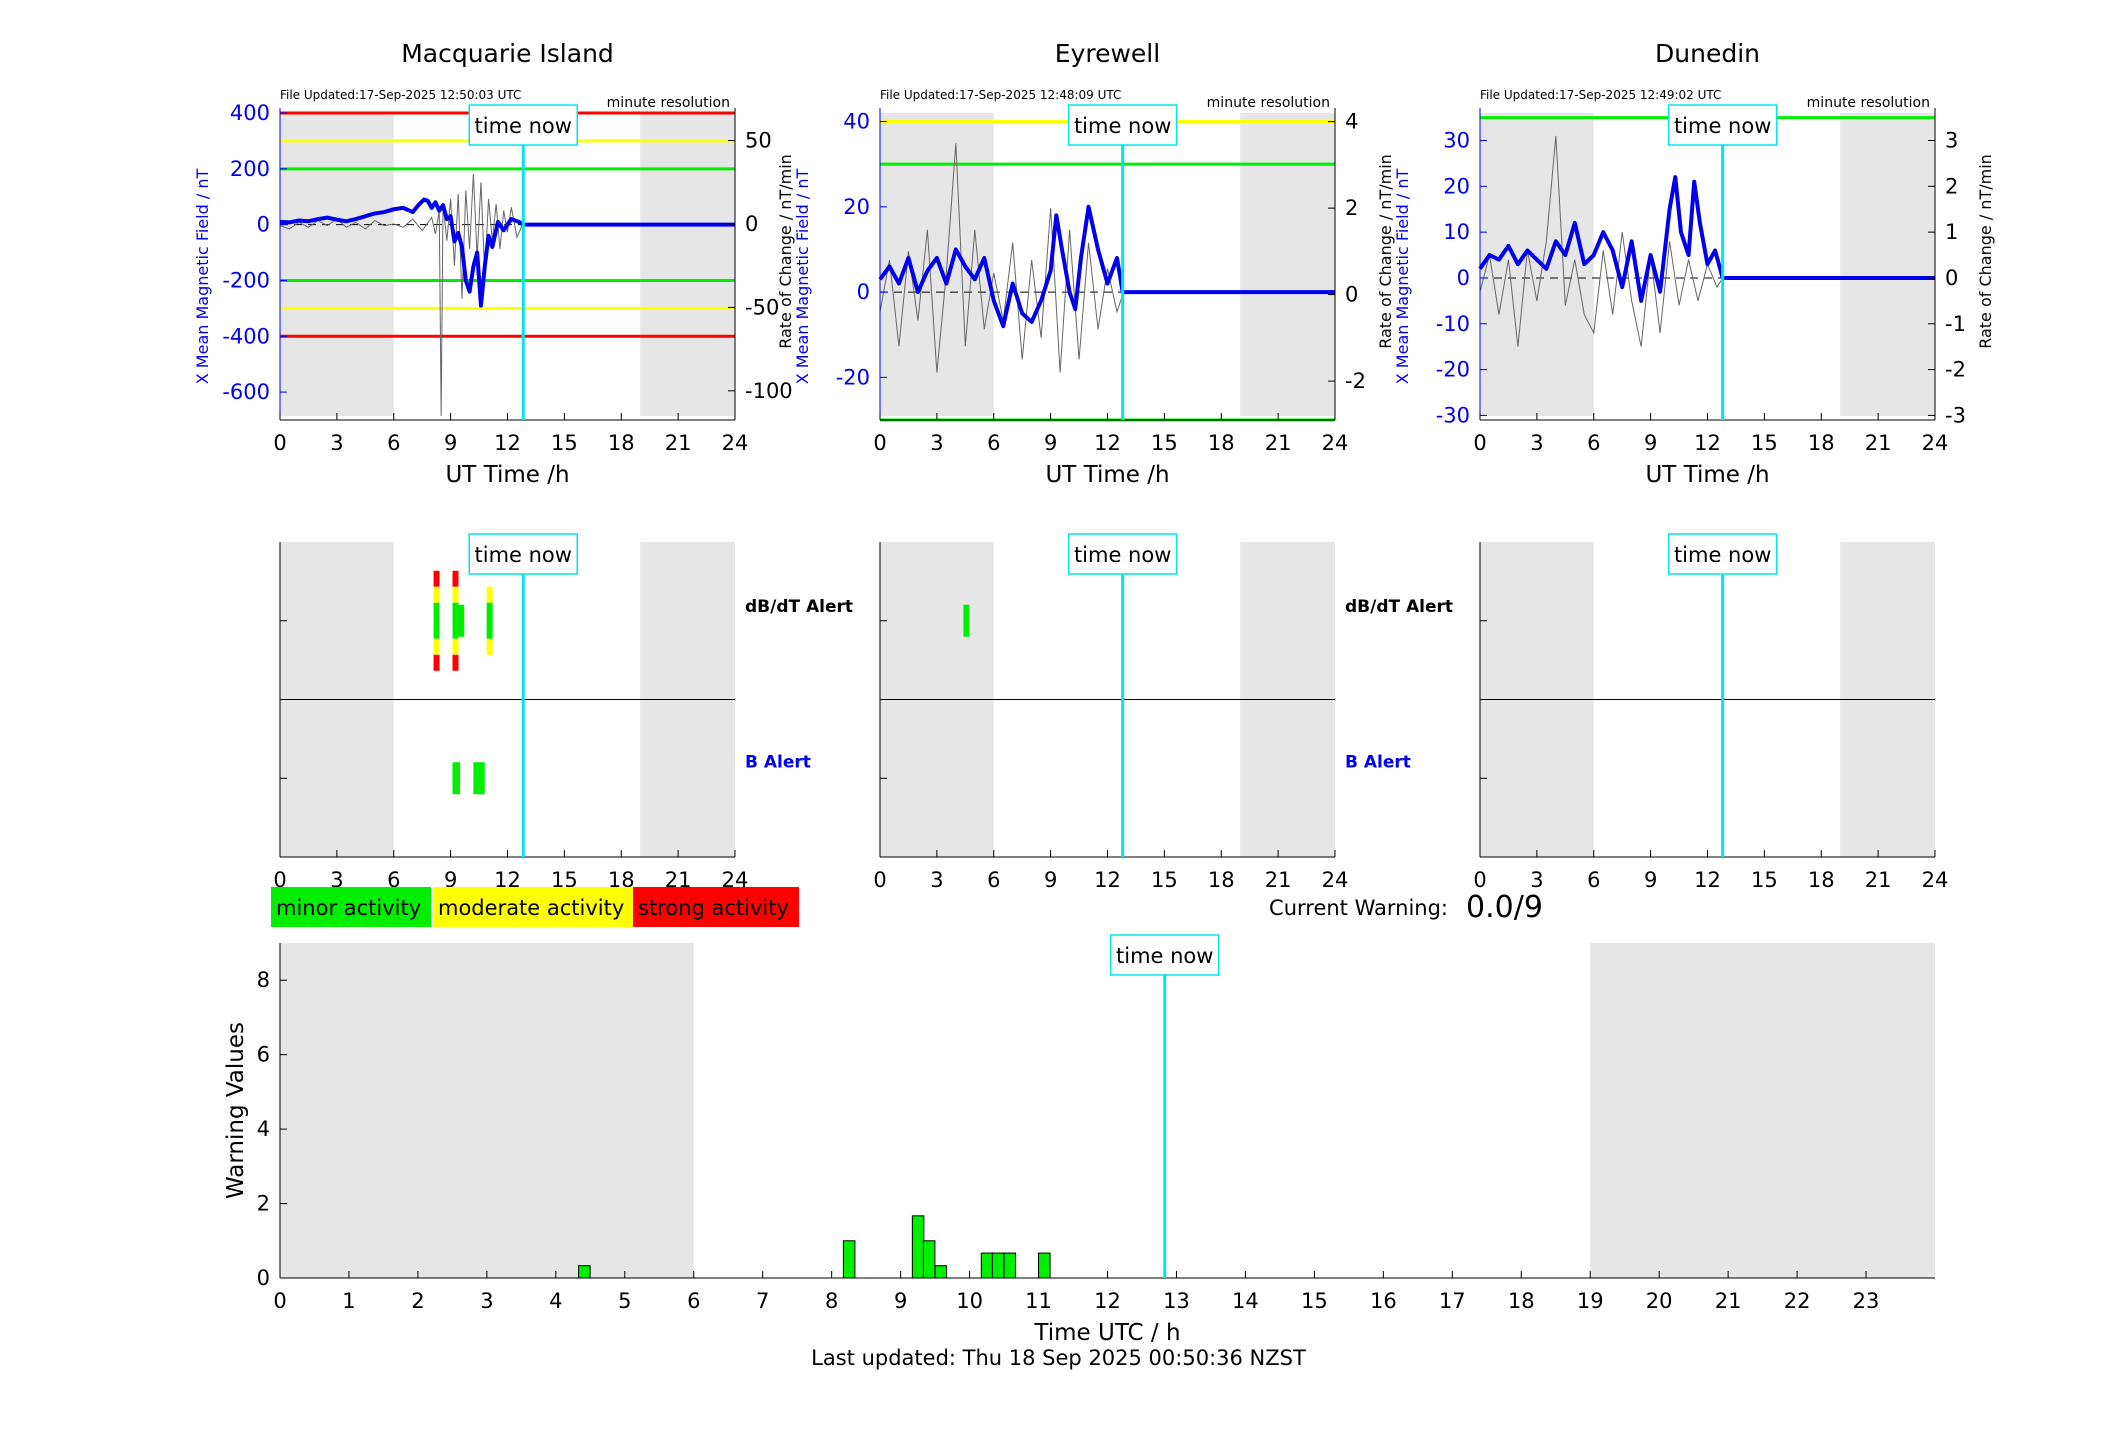  What do you see at coordinates (1351, 295) in the screenshot?
I see `y-right-tick-label: 0` at bounding box center [1351, 295].